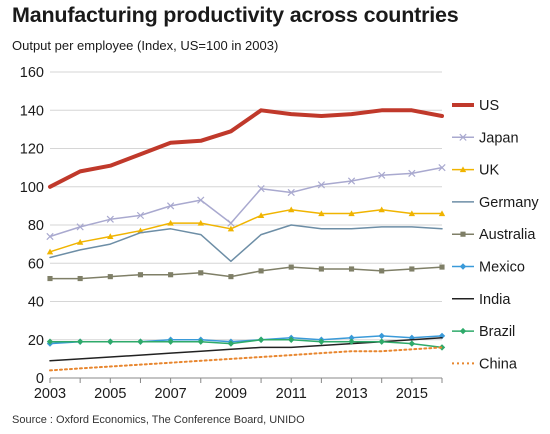 The height and width of the screenshot is (434, 550). What do you see at coordinates (36, 341) in the screenshot?
I see `y-tick-label-20: 20` at bounding box center [36, 341].